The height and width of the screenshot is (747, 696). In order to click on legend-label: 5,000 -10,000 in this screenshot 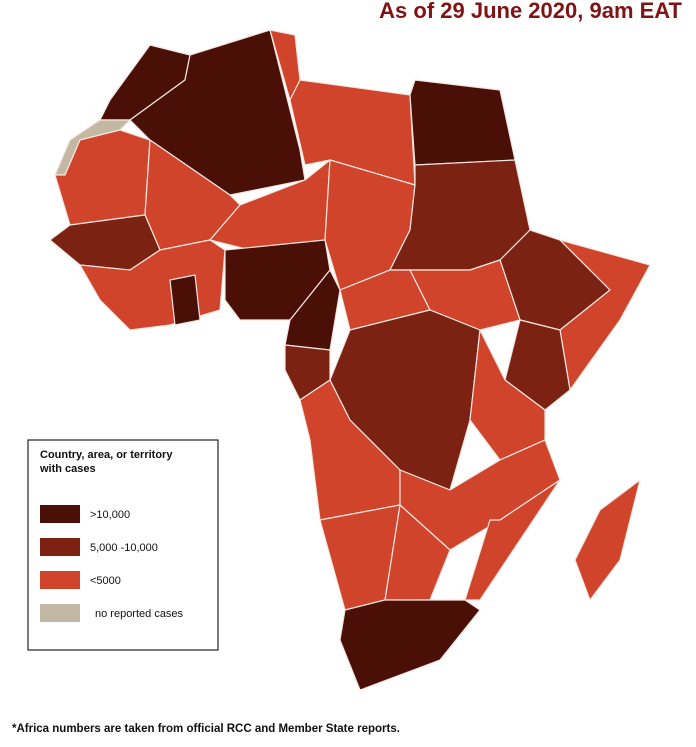, I will do `click(124, 548)`.